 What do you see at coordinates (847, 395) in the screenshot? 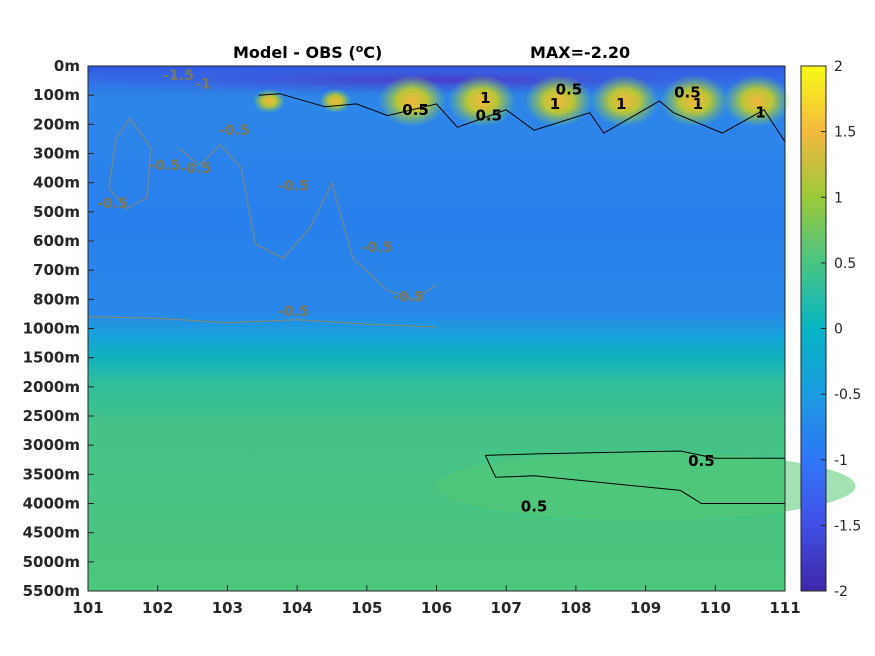
I see `colorbar-tick-label: -0.5` at bounding box center [847, 395].